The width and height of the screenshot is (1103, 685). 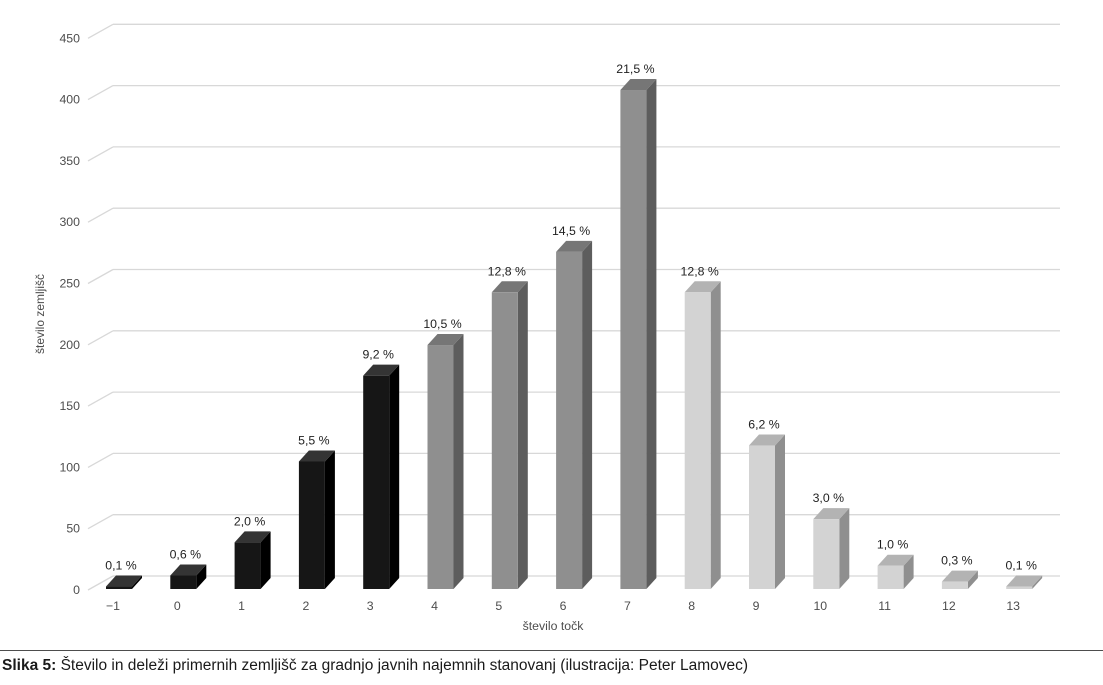 I want to click on x-axis-category-label: 8, so click(x=691, y=606).